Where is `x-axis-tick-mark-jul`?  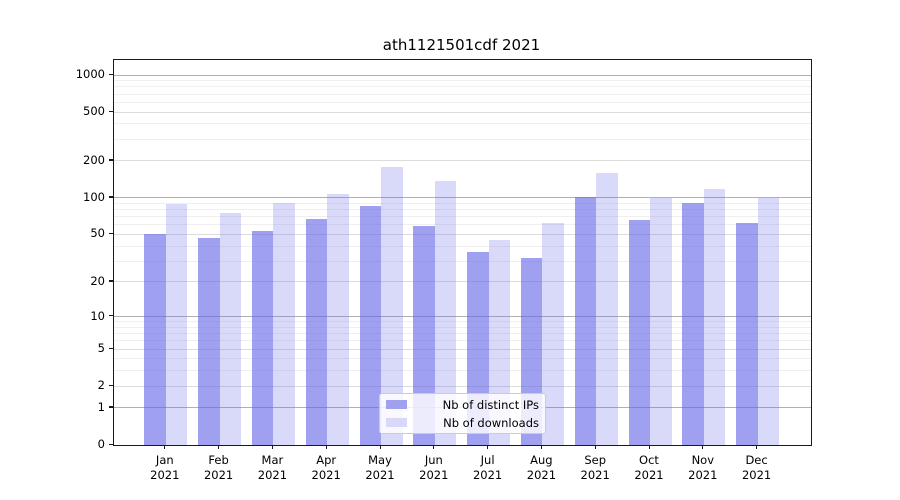 x-axis-tick-mark-jul is located at coordinates (488, 447).